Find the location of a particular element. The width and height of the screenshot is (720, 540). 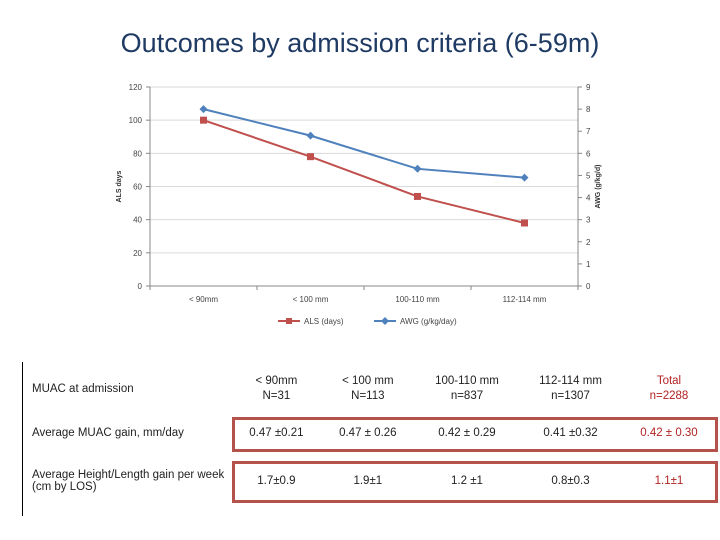

right-axis-title: AWG (g/kg/d) is located at coordinates (598, 187).